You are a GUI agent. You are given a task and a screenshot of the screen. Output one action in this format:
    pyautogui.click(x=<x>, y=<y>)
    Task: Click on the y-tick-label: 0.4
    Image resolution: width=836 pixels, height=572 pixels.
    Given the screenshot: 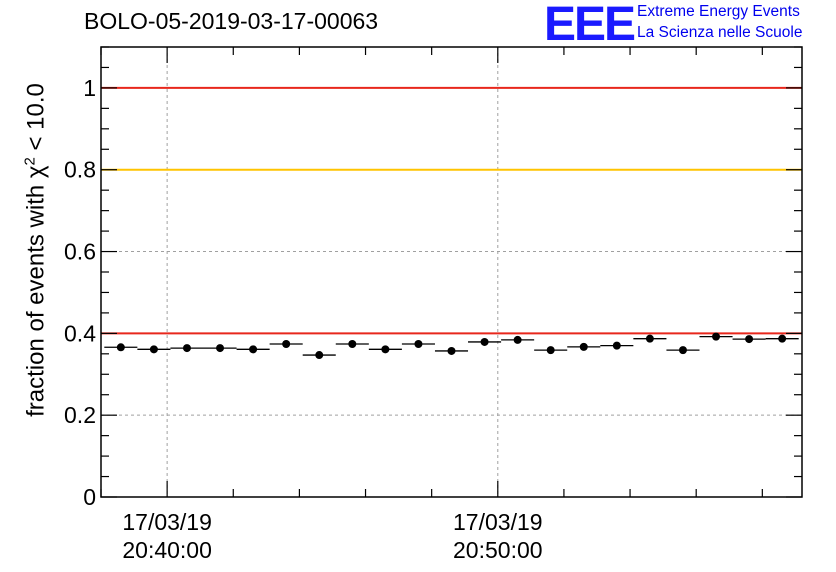 What is the action you would take?
    pyautogui.click(x=80, y=333)
    